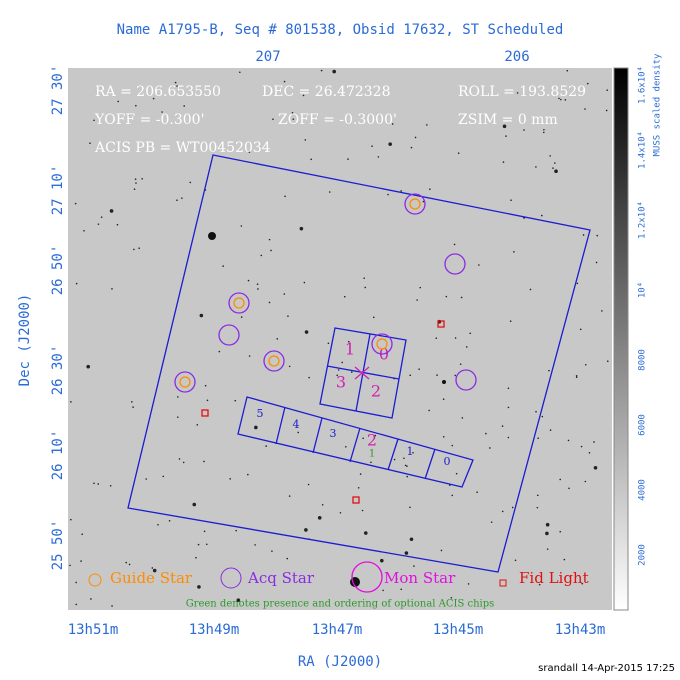 Image resolution: width=680 pixels, height=680 pixels. Describe the element at coordinates (280, 425) in the screenshot. I see `chip-edge` at that location.